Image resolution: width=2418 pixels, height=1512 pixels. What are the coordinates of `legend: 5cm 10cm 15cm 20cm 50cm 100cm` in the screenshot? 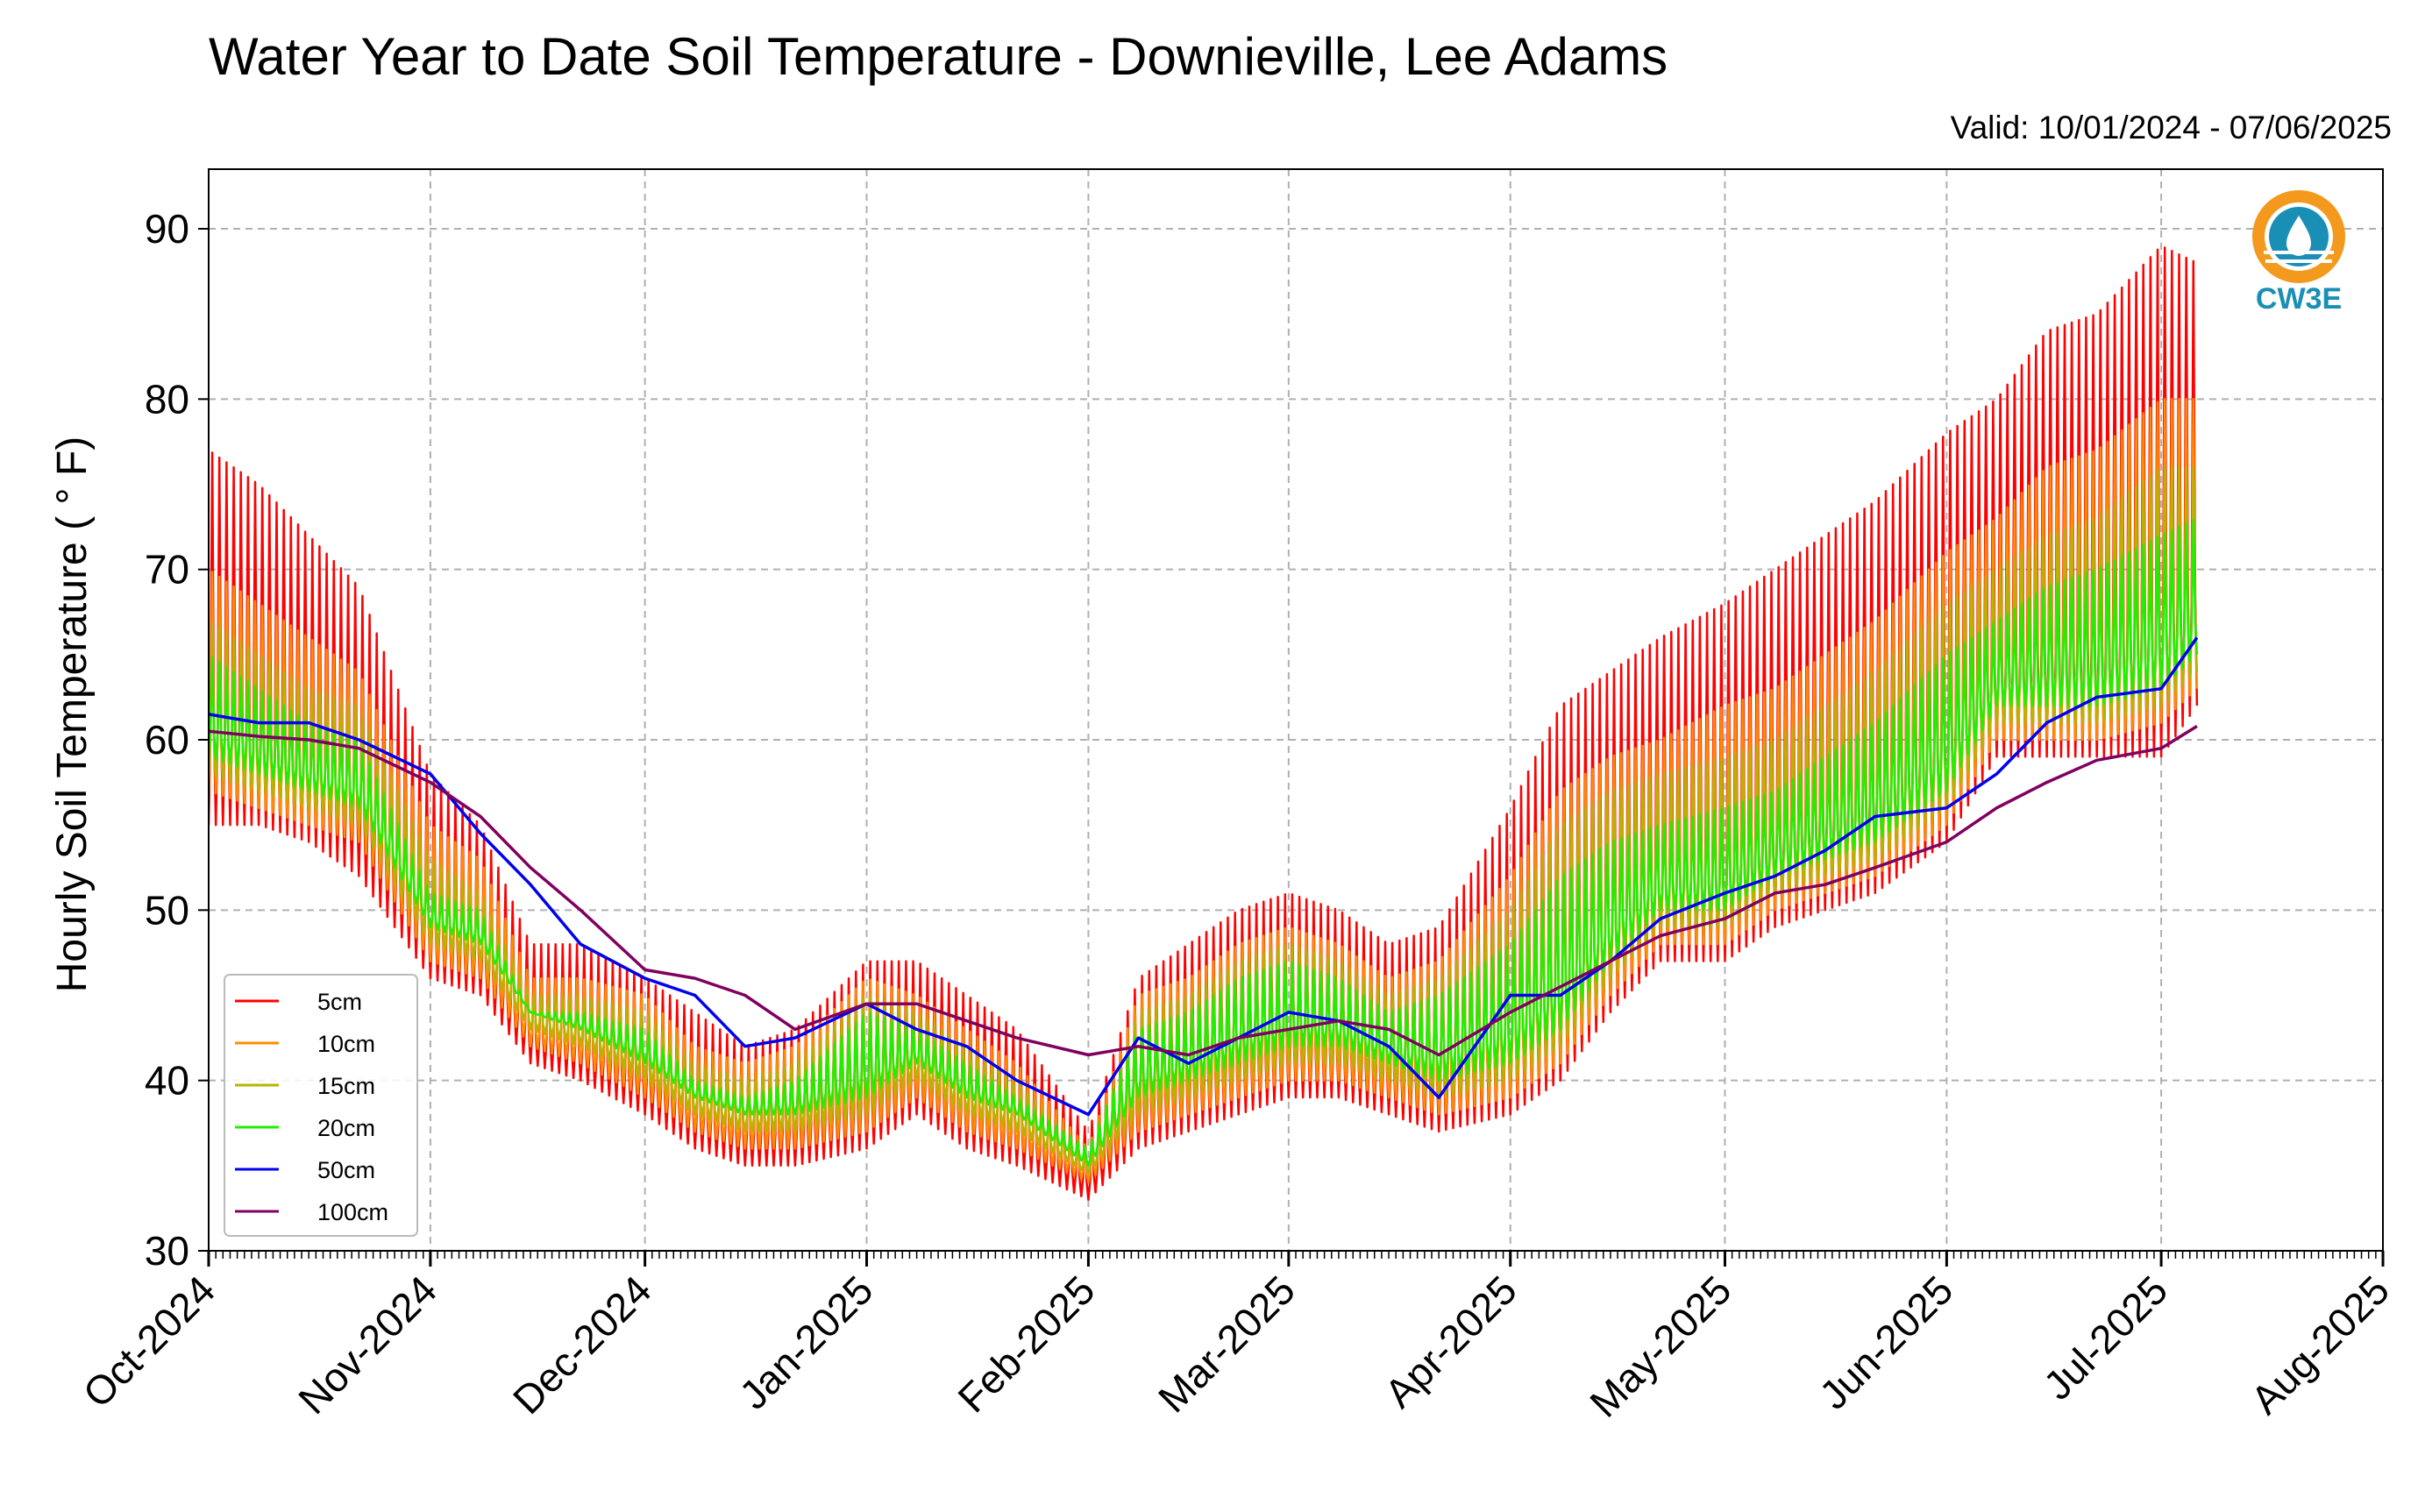 It's located at (321, 1105).